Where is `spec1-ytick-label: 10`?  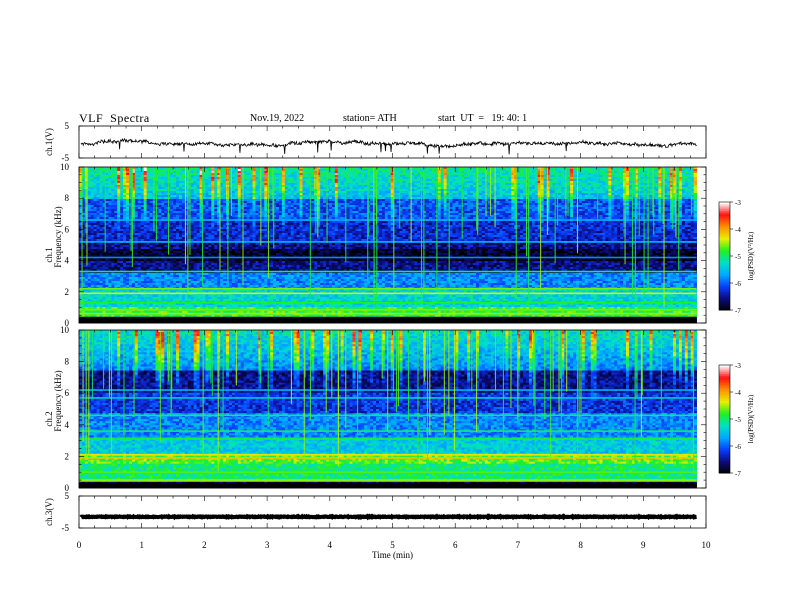 spec1-ytick-label: 10 is located at coordinates (65, 167).